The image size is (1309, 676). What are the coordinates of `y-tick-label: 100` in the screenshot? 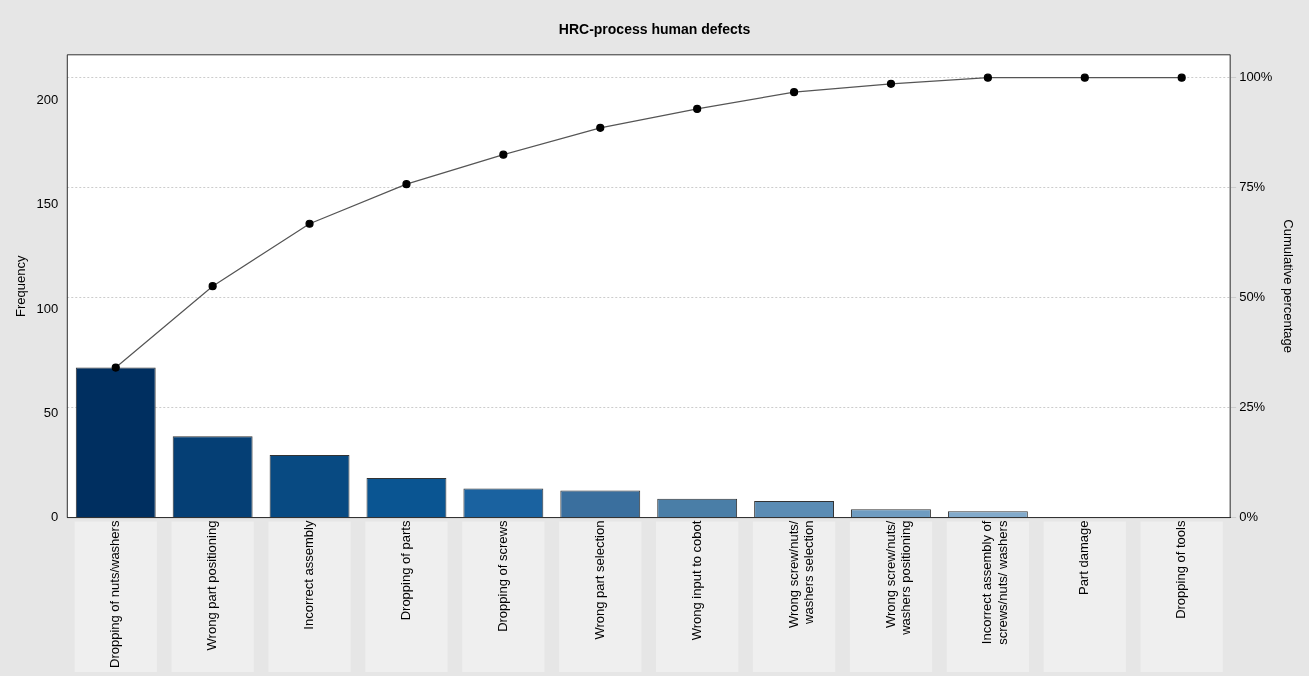 It's located at (47, 308).